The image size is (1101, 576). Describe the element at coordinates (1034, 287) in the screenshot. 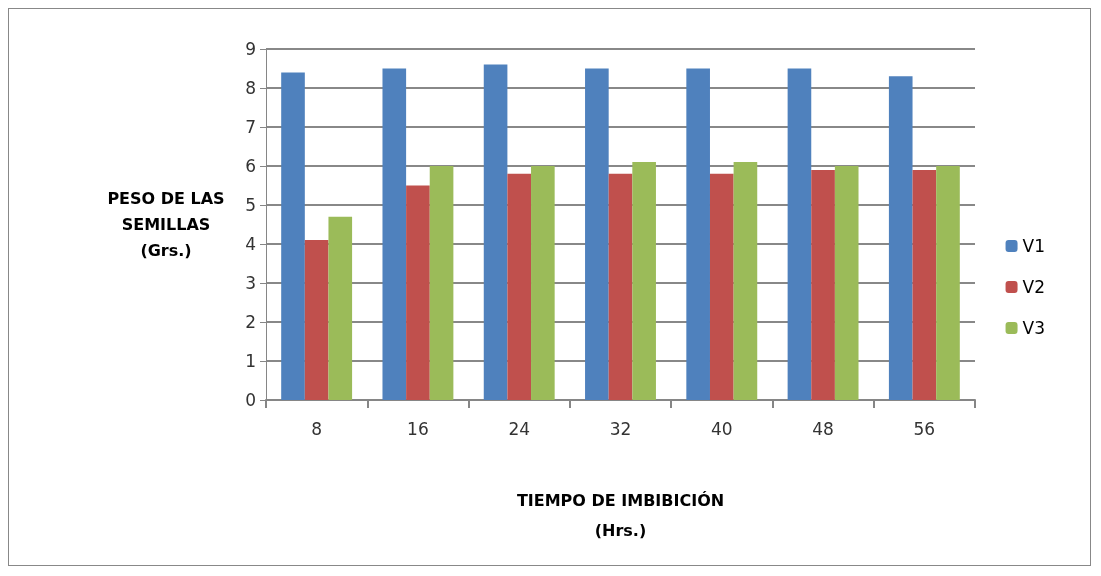

I see `legend-label: V2` at that location.